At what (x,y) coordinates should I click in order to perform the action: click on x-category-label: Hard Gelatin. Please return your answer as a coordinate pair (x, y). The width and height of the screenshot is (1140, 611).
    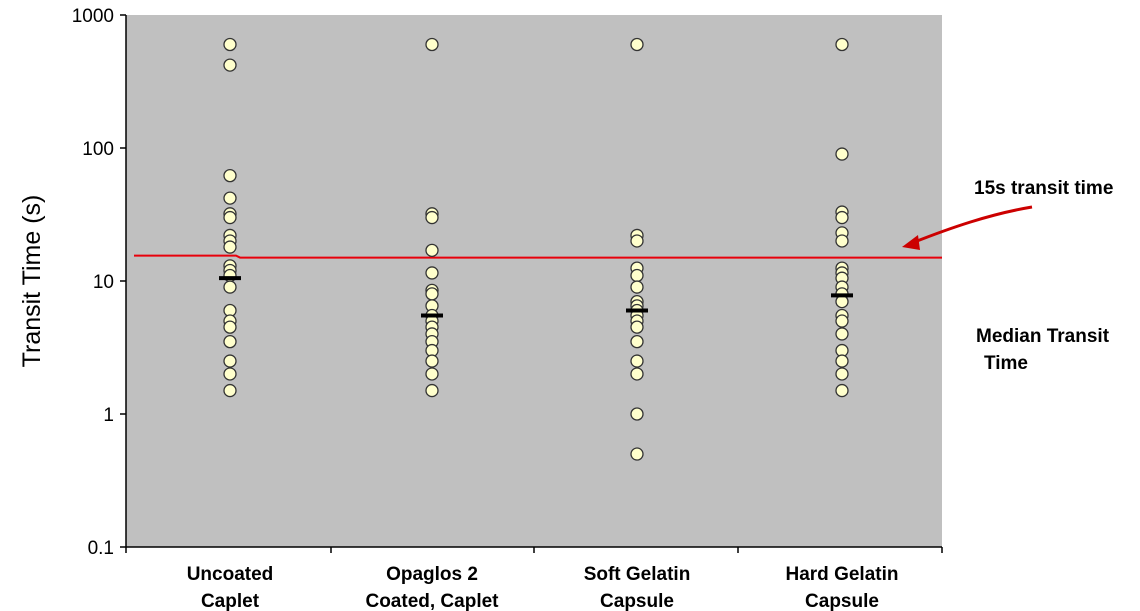
    Looking at the image, I should click on (842, 574).